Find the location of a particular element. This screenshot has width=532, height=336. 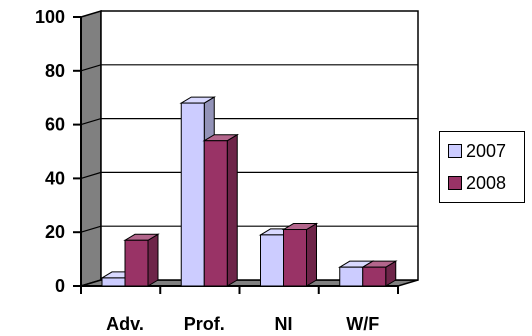

legend-item-series-2: 2008 is located at coordinates (477, 183).